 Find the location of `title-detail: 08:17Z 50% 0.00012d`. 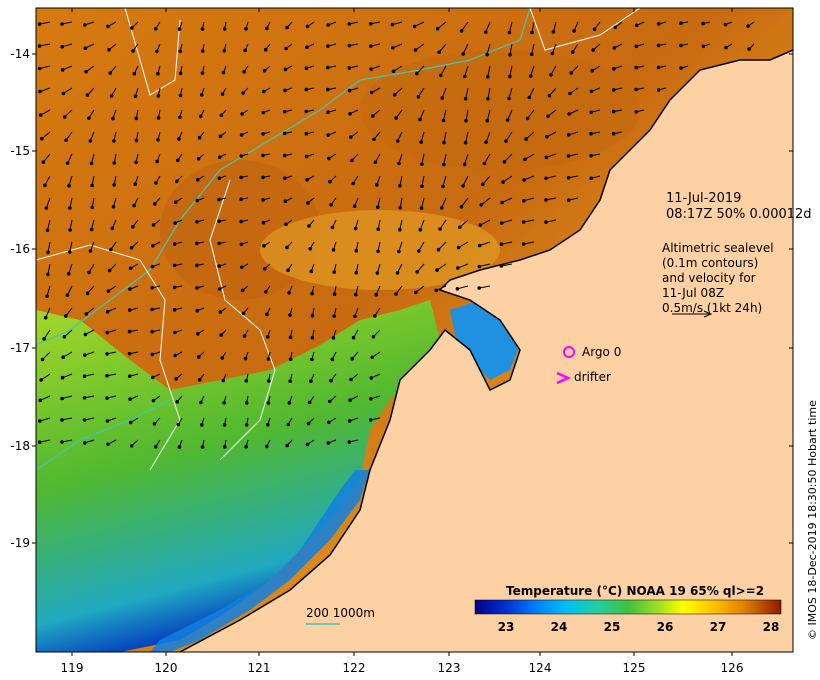

title-detail: 08:17Z 50% 0.00012d is located at coordinates (739, 214).